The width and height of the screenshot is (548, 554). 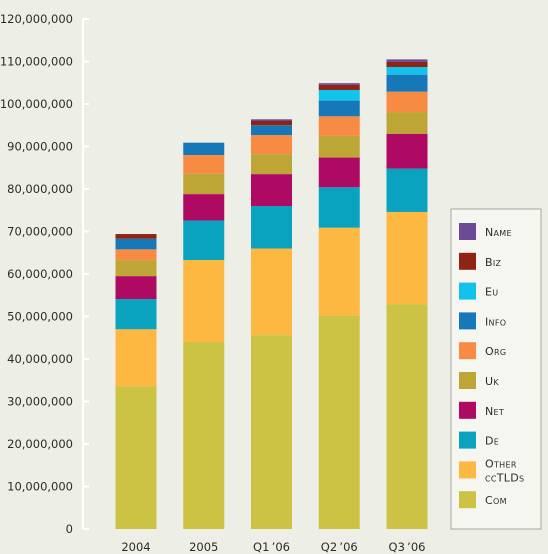 I want to click on legend-label: Net, so click(x=494, y=411).